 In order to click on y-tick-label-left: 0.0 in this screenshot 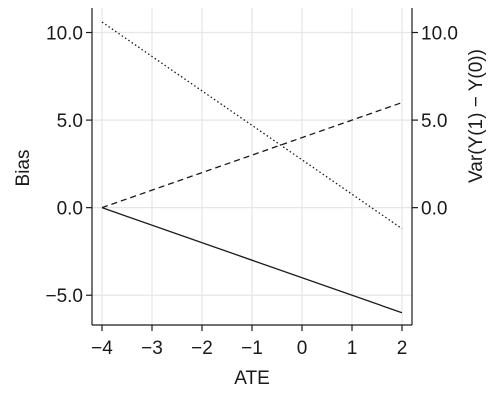, I will do `click(70, 209)`.